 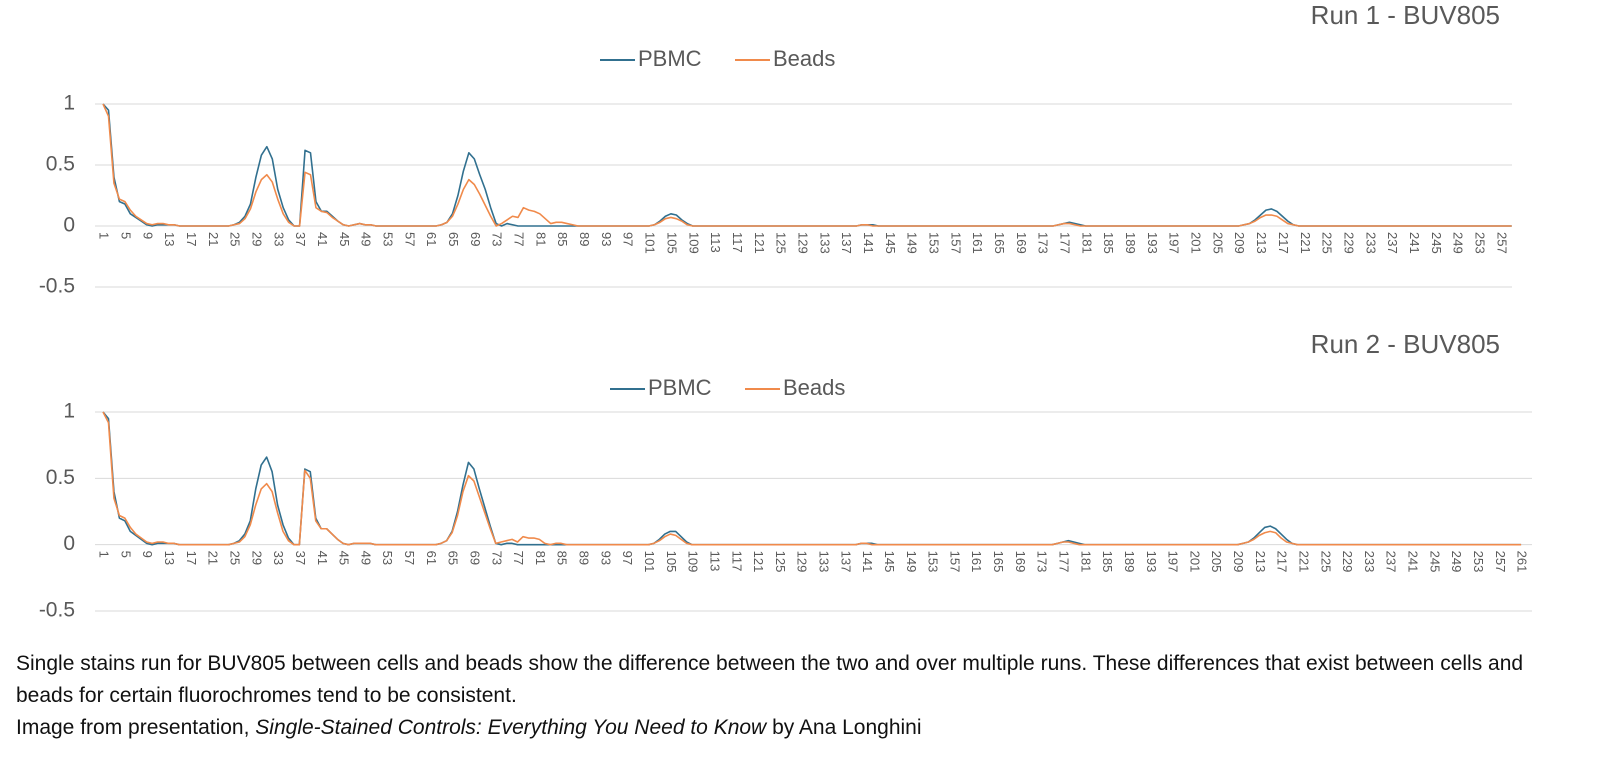 I want to click on x-tick-label: 25, so click(x=234, y=558).